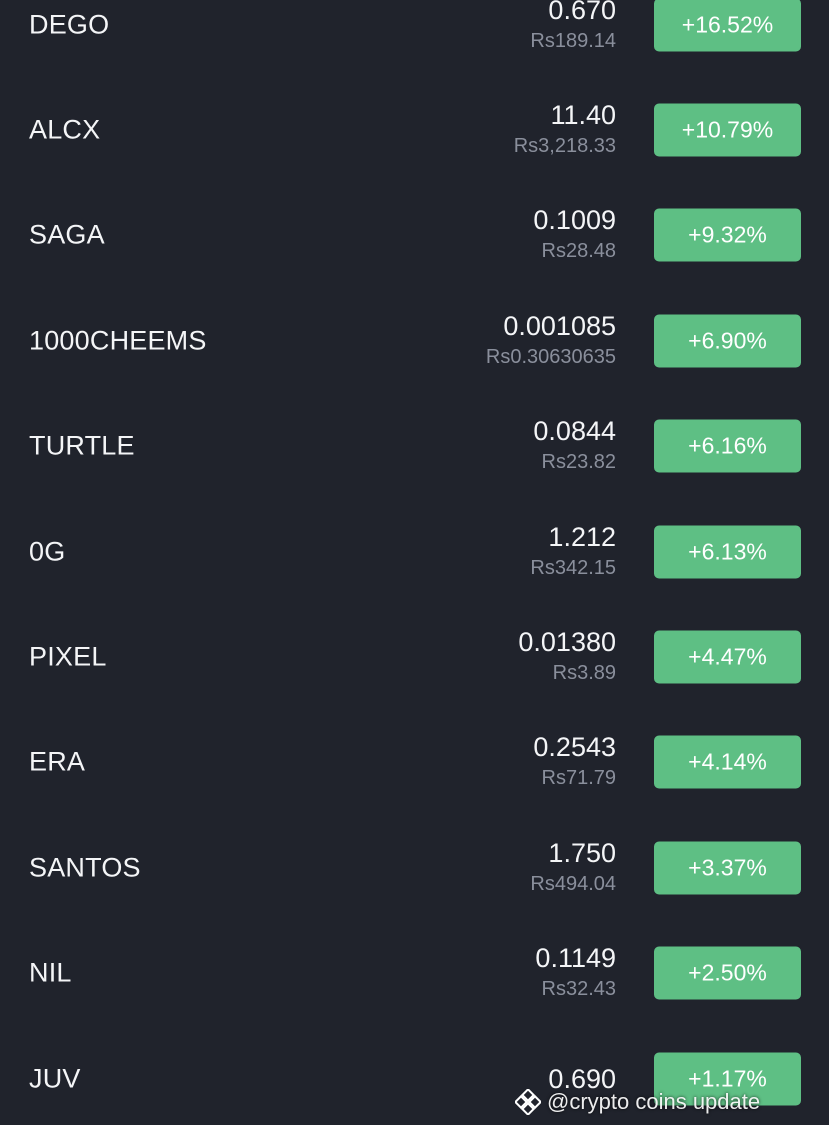 The height and width of the screenshot is (1125, 829). What do you see at coordinates (582, 12) in the screenshot?
I see `last-price: 0.670` at bounding box center [582, 12].